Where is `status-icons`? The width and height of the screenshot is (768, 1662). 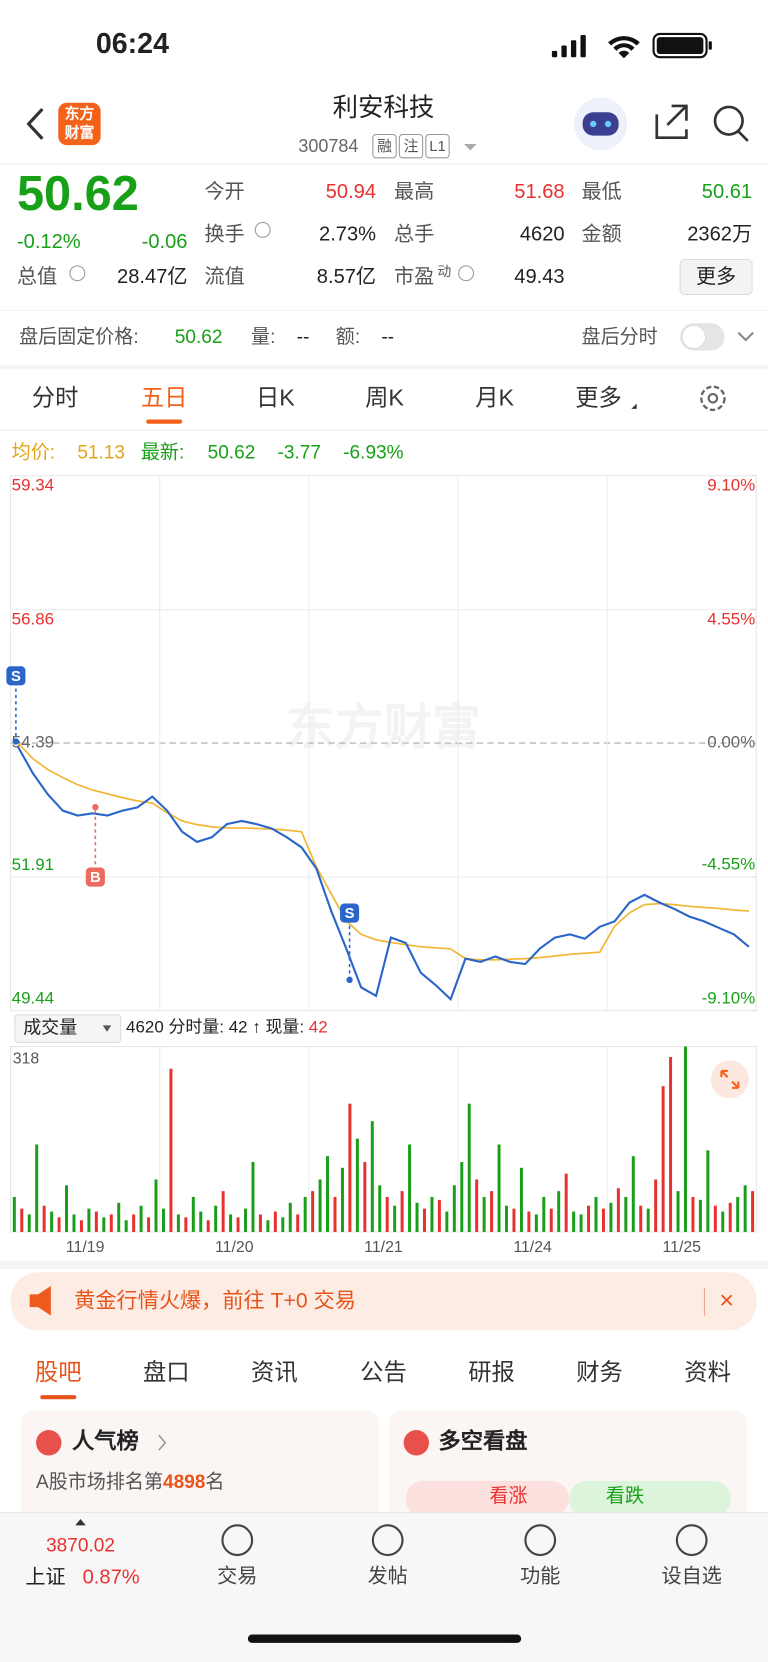
status-icons is located at coordinates (631, 45).